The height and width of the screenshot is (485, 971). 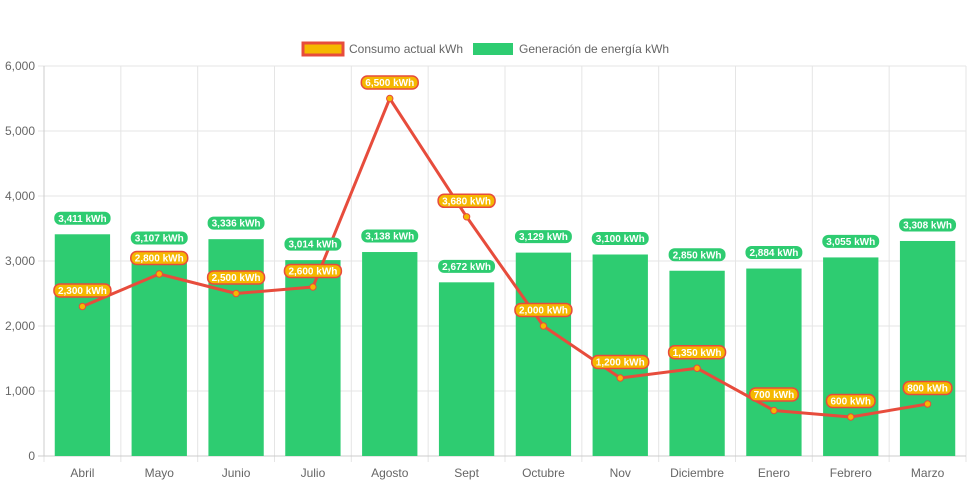 I want to click on line-value-label-badge: 700 kWh, so click(x=773, y=394).